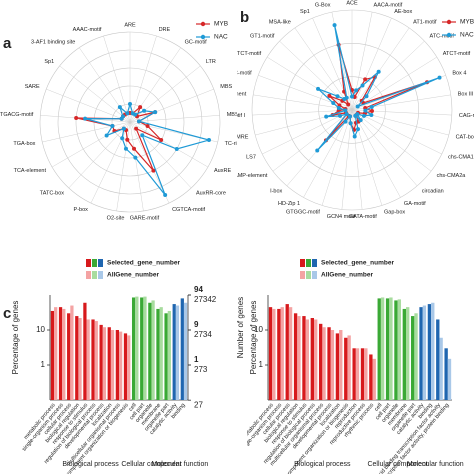 The width and height of the screenshot is (474, 474). I want to click on legend-label: AllGene_number, so click(347, 275).